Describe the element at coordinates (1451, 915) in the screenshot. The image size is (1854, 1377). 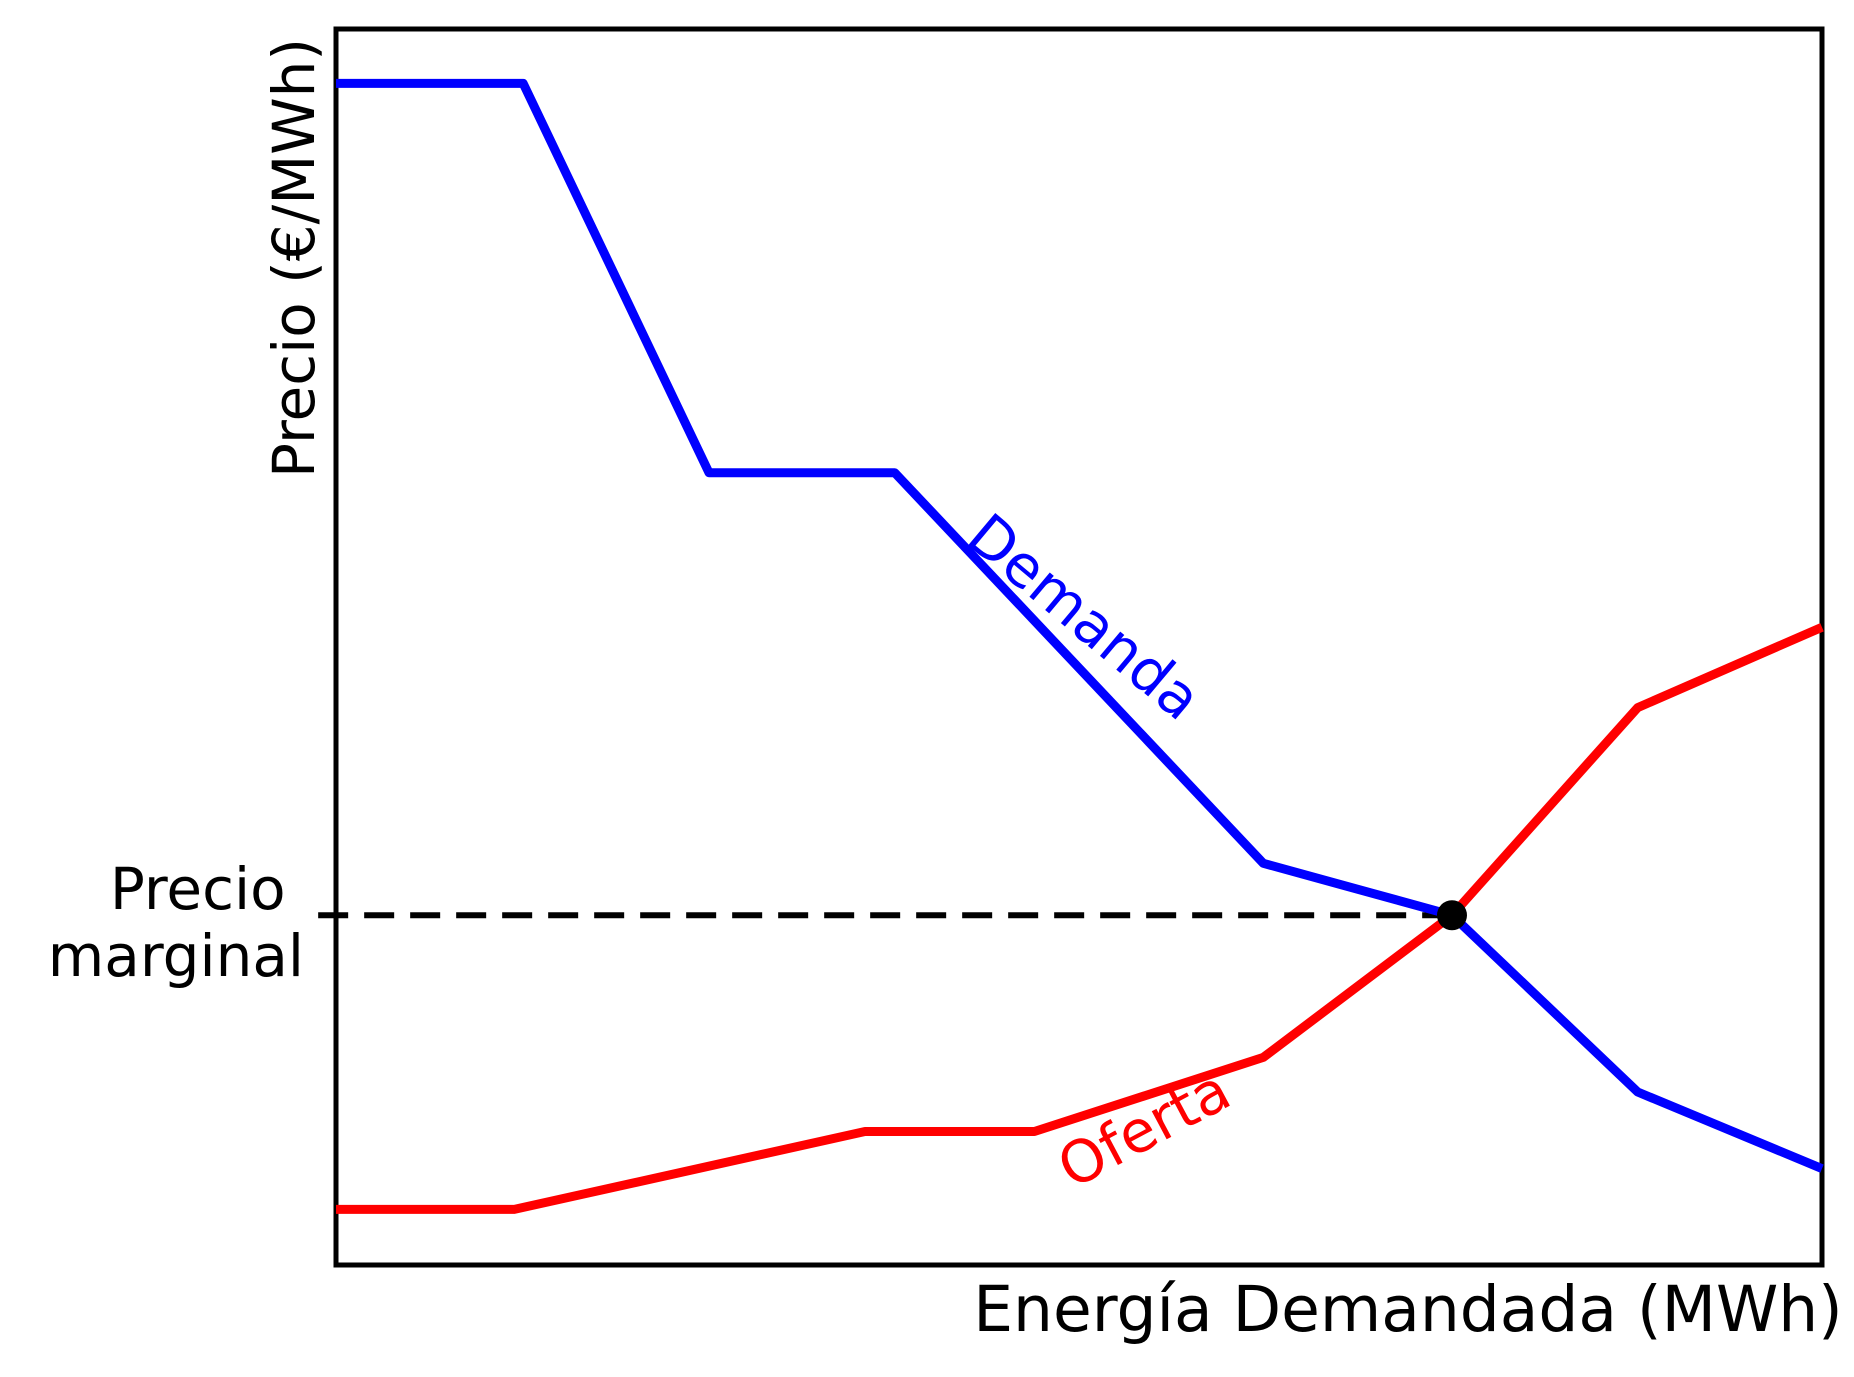
I see `equilibrium-dot` at that location.